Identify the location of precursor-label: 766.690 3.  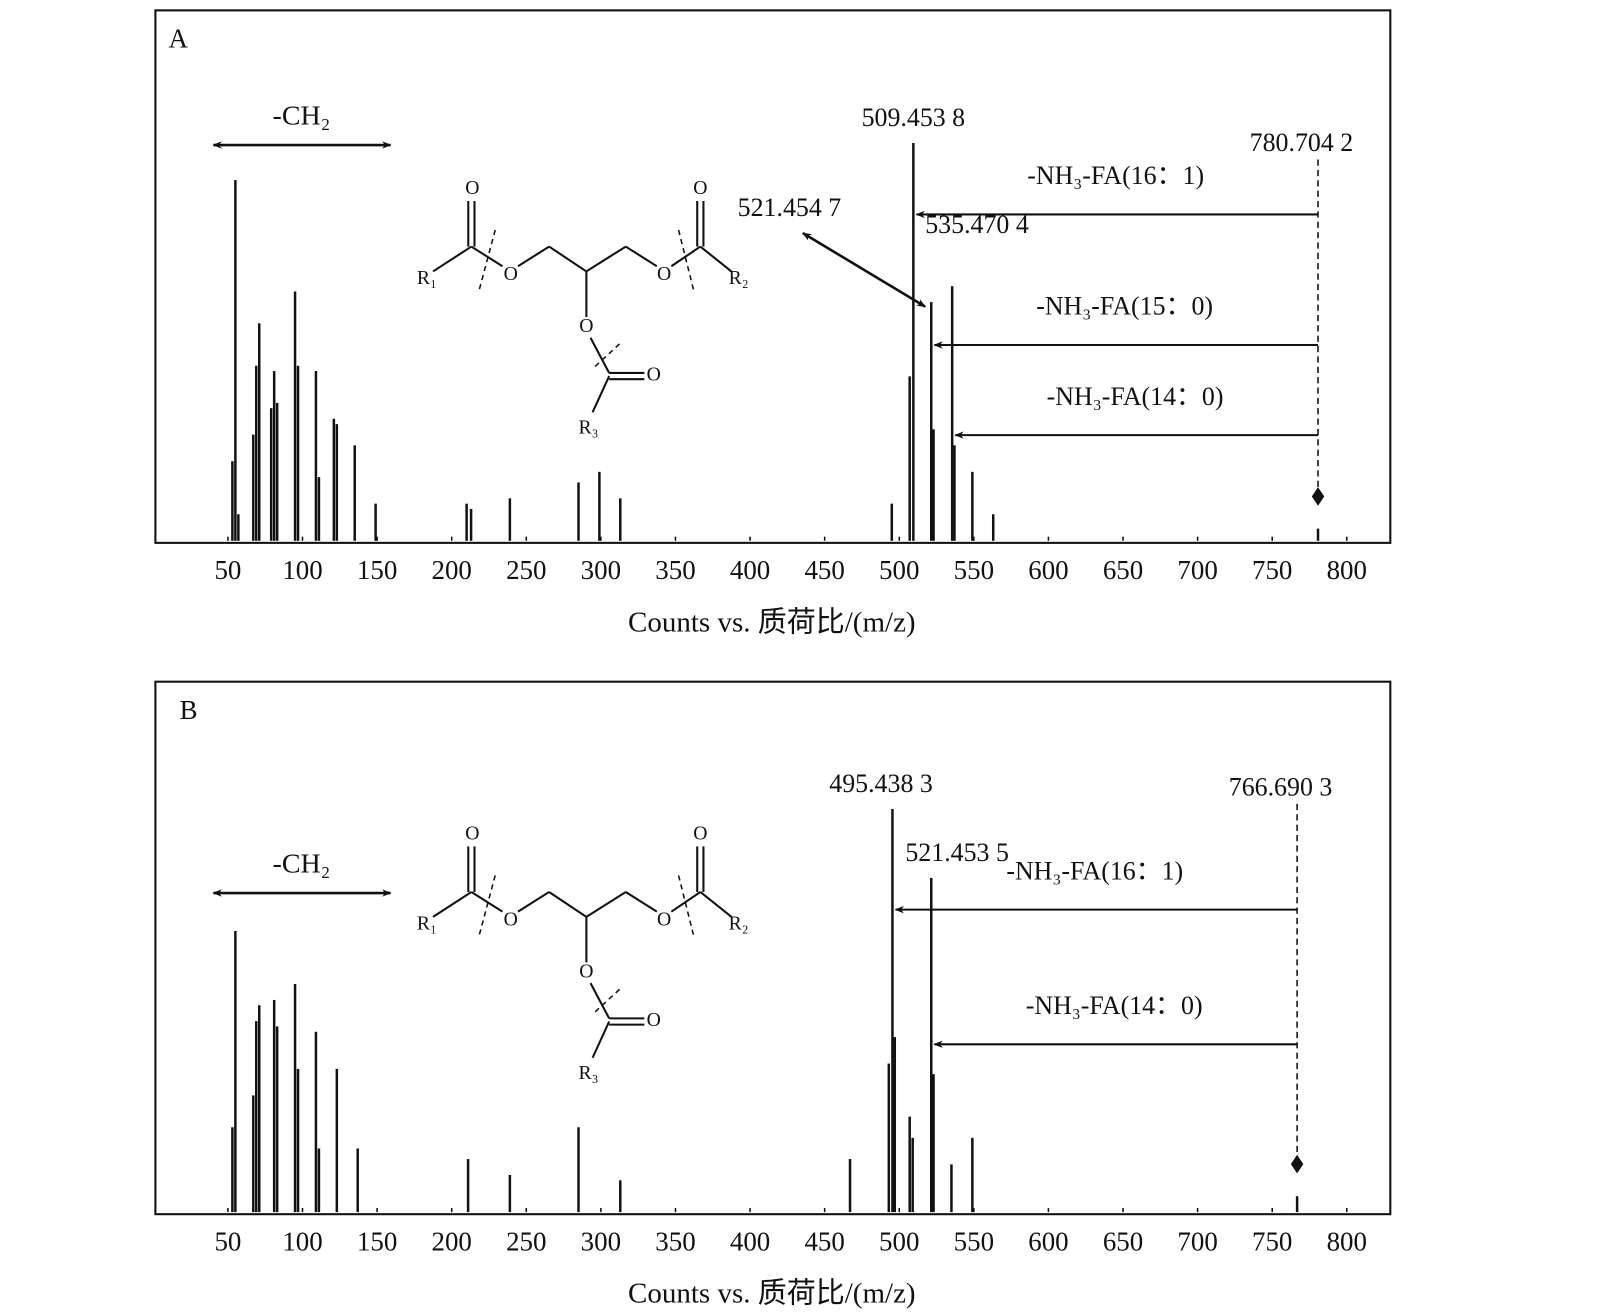
(1281, 786).